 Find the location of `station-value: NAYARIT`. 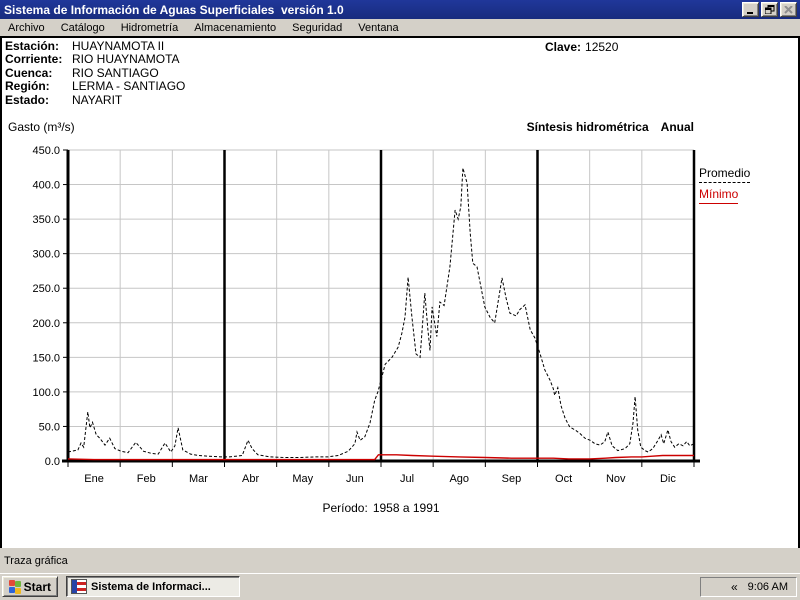

station-value: NAYARIT is located at coordinates (97, 99).